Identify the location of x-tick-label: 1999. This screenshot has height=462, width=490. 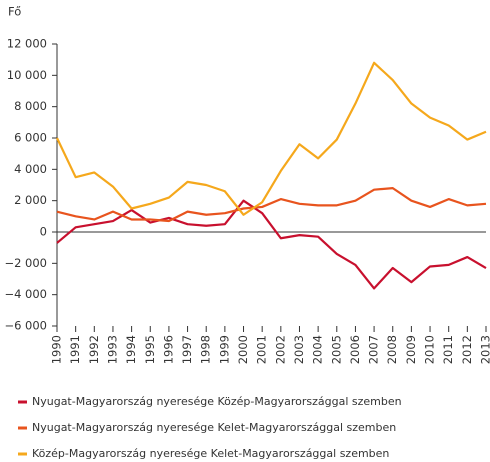
(224, 349).